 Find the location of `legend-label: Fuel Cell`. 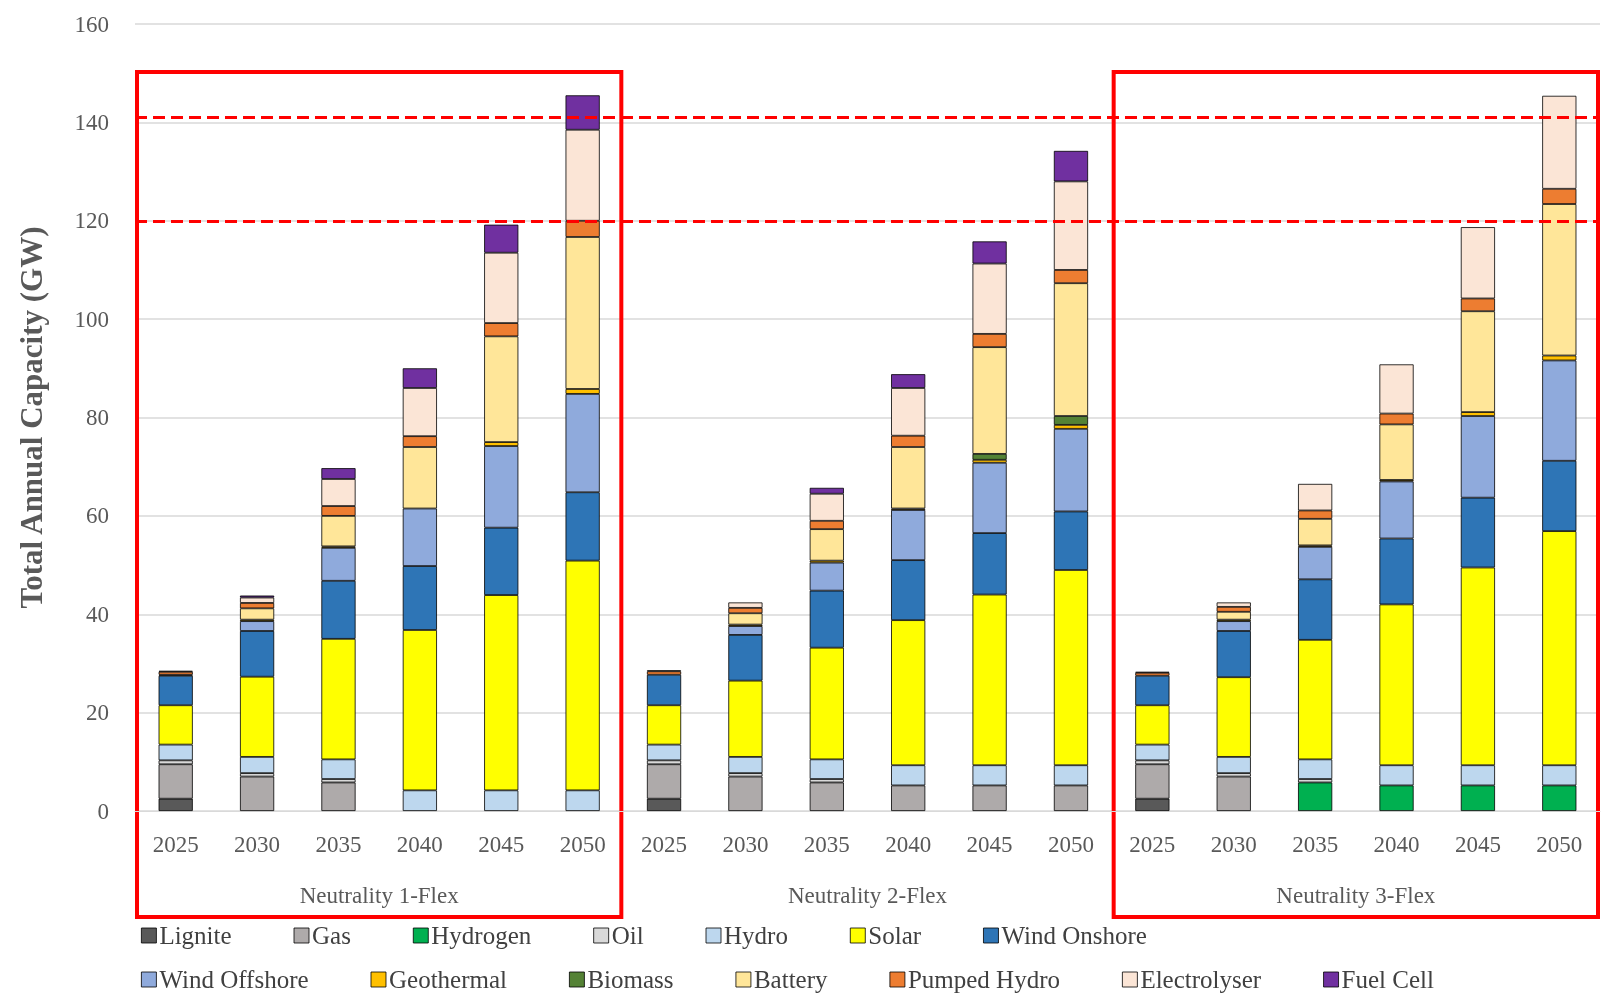

legend-label: Fuel Cell is located at coordinates (1387, 979).